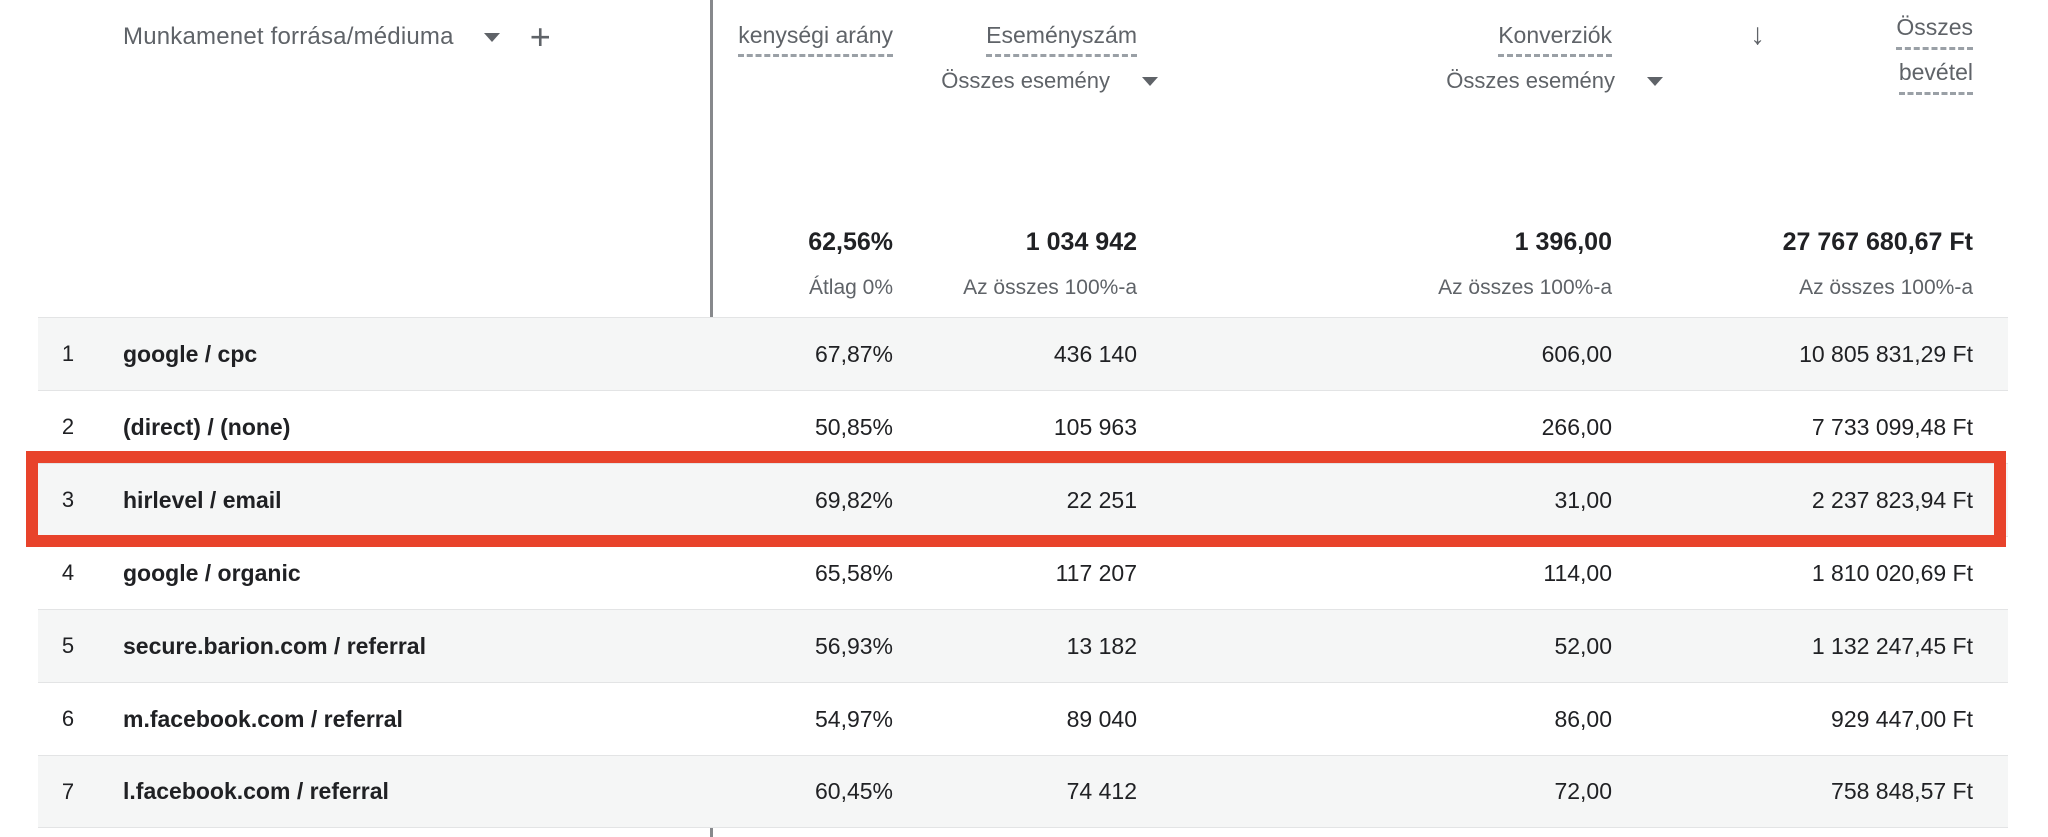  What do you see at coordinates (1530, 80) in the screenshot?
I see `conversions-selector-label: Összes esemény` at bounding box center [1530, 80].